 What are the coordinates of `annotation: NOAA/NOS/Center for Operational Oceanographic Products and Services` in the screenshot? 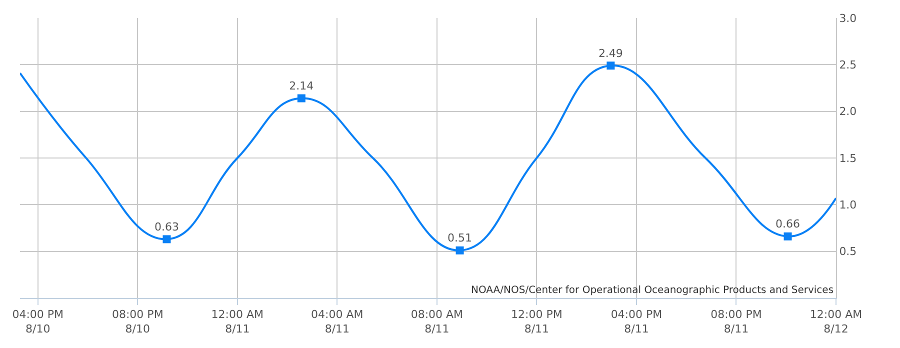 It's located at (652, 290).